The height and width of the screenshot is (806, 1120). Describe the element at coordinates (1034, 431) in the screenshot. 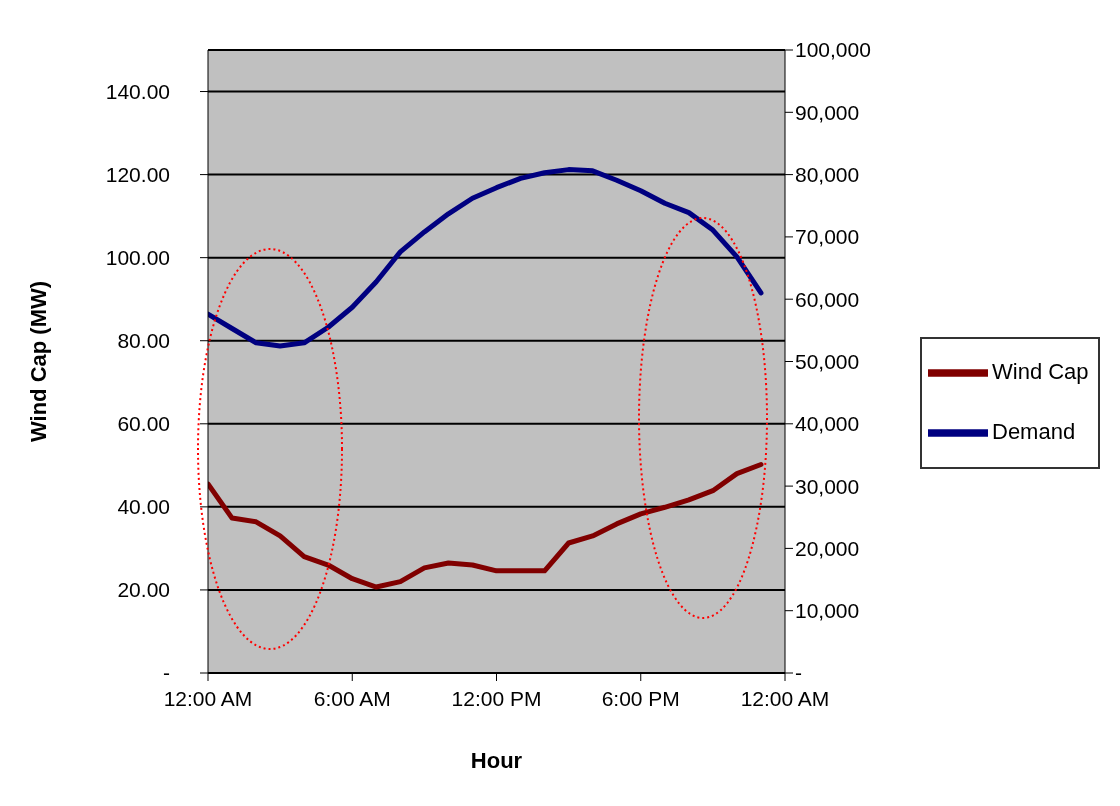

I see `legend-label: Demand` at that location.